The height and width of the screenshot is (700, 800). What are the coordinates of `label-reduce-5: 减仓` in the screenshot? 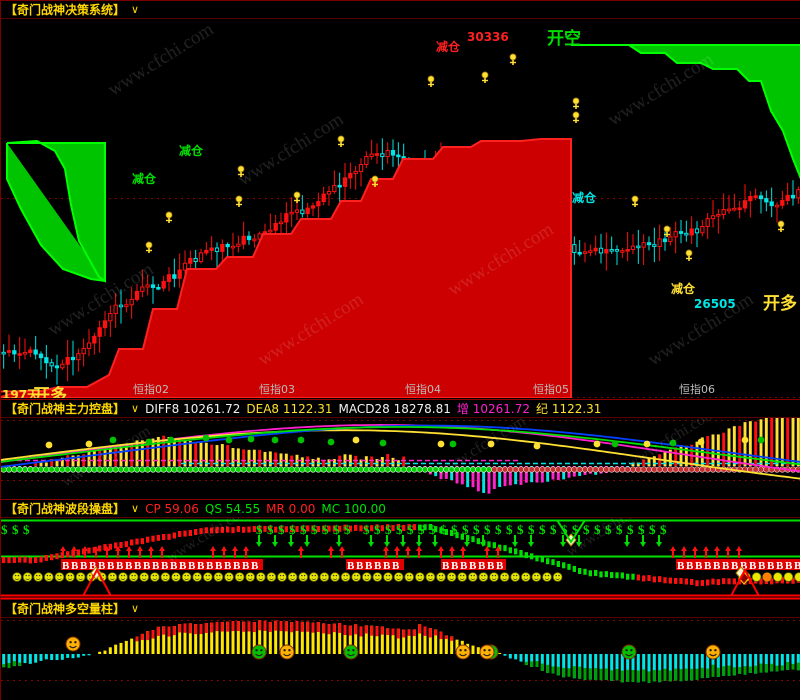 It's located at (683, 289).